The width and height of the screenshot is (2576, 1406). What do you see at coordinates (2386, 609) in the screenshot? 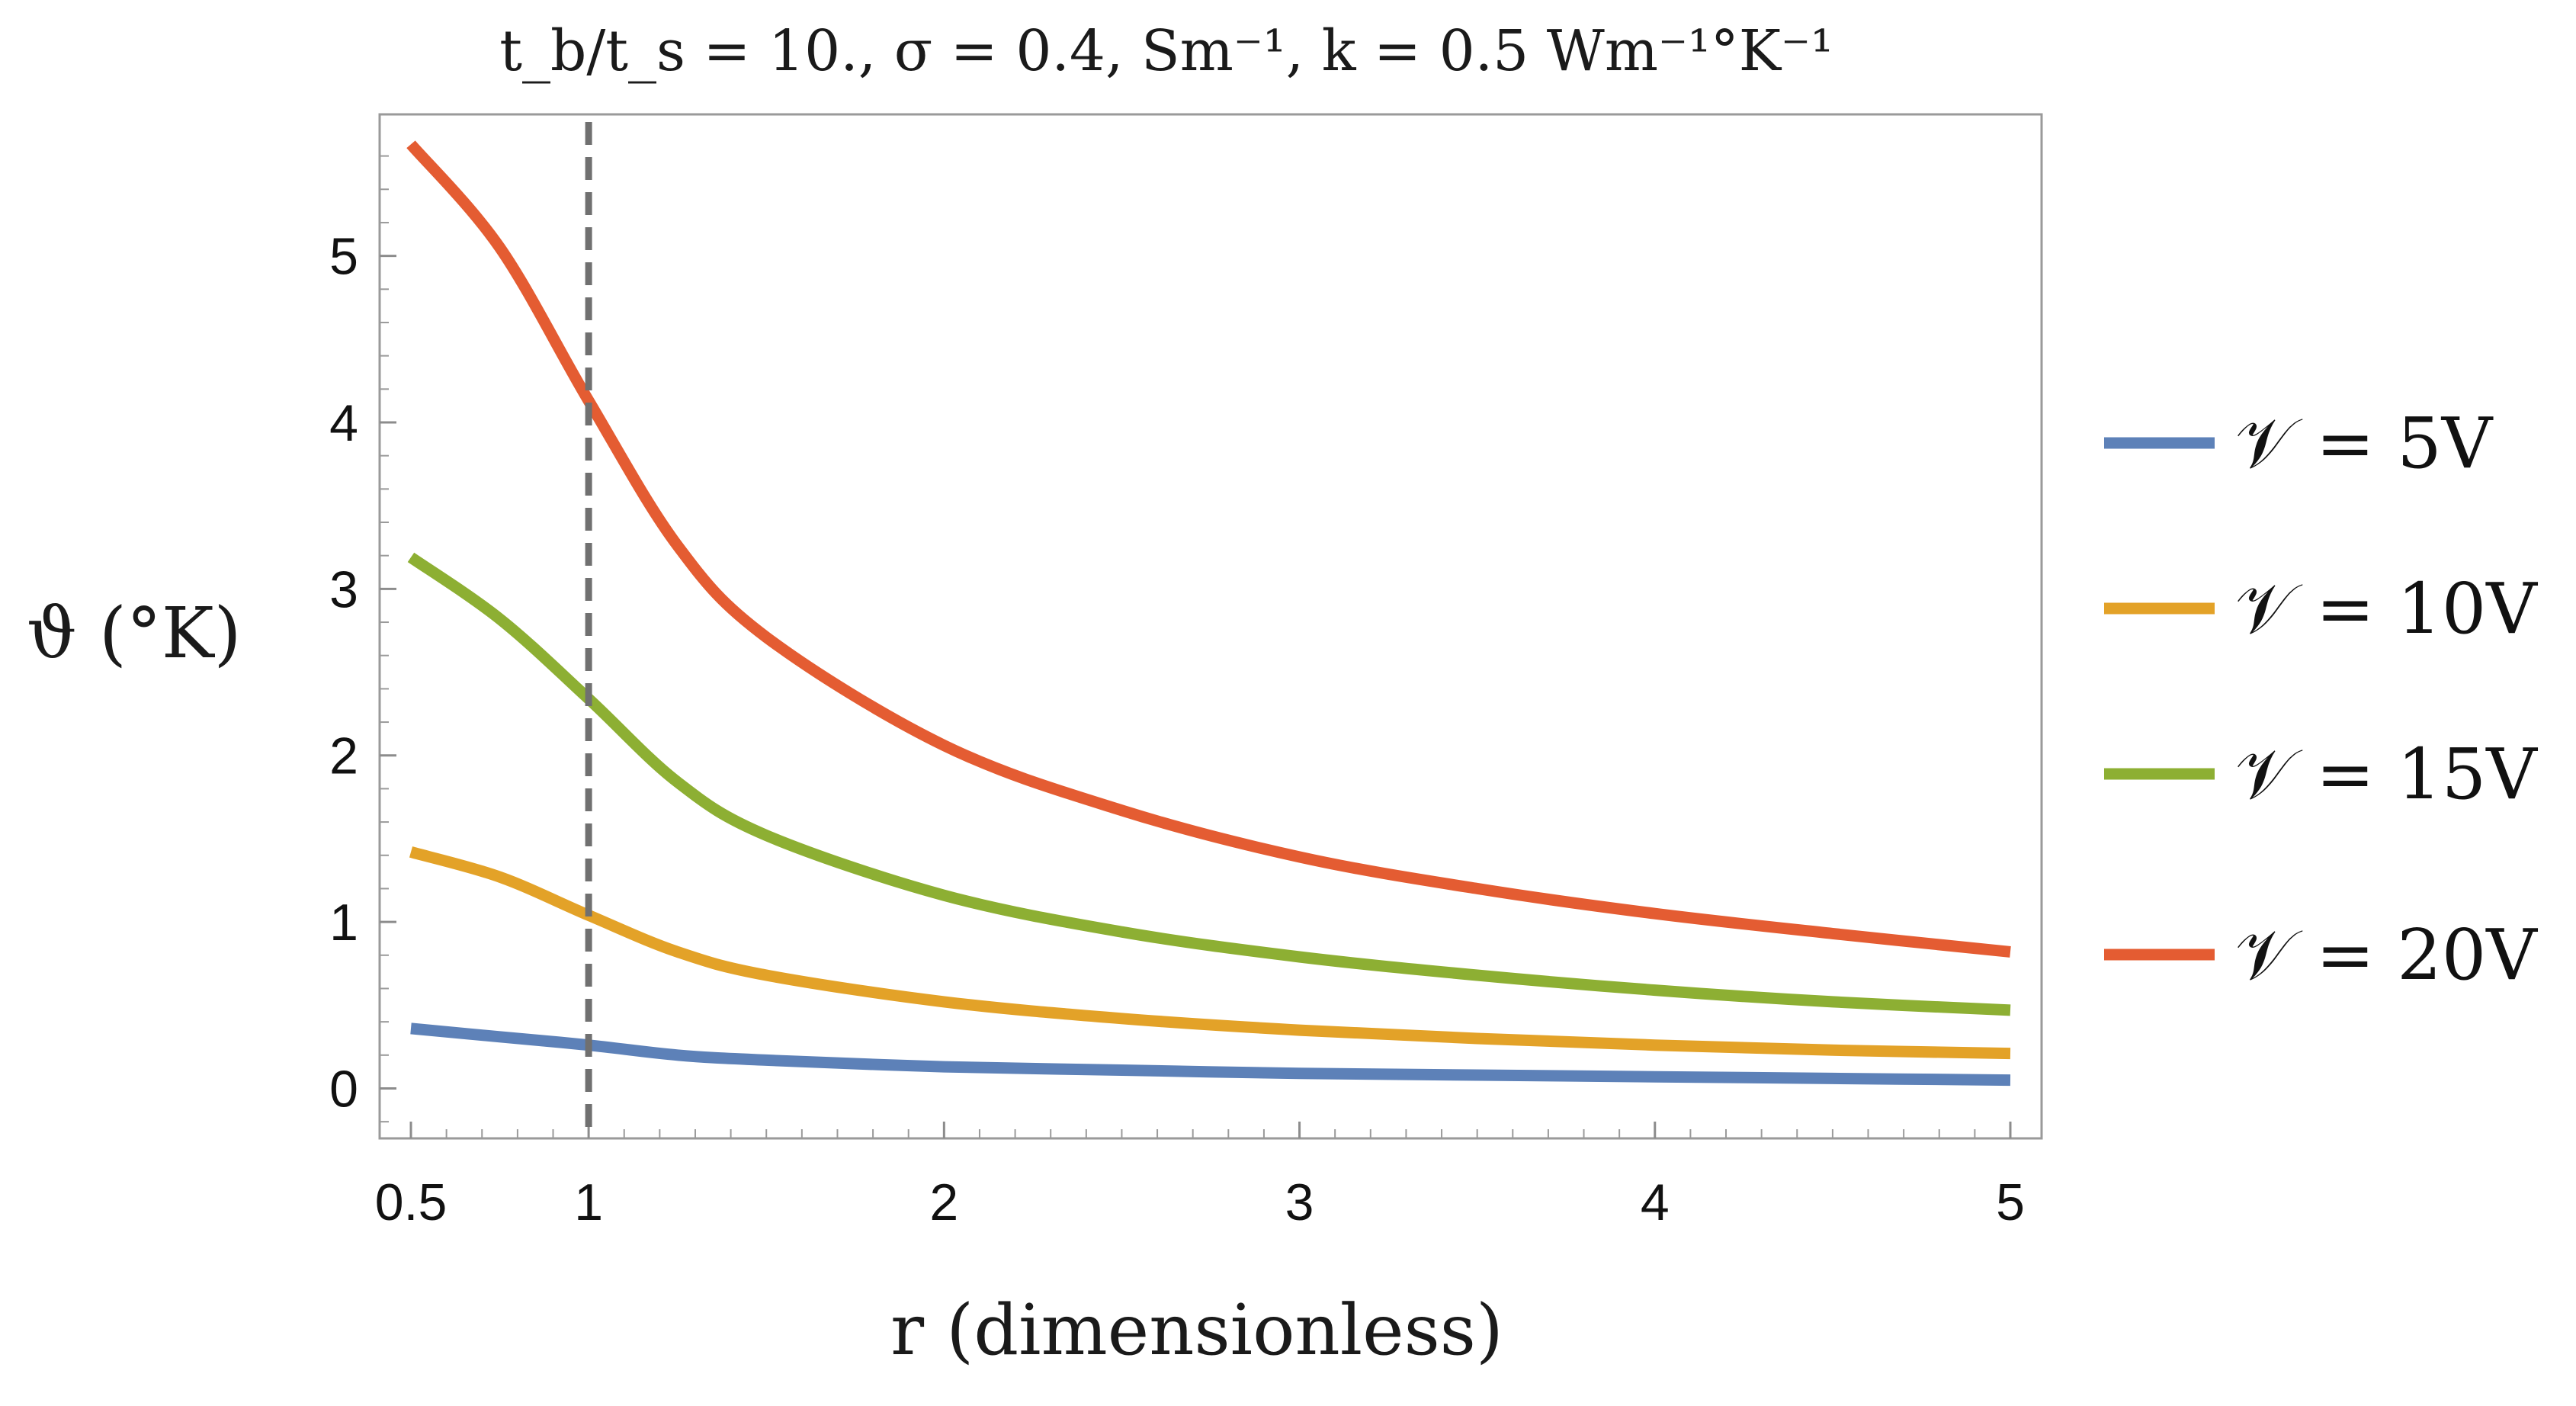
I see `legend-label: 𝒱 = 10V` at bounding box center [2386, 609].